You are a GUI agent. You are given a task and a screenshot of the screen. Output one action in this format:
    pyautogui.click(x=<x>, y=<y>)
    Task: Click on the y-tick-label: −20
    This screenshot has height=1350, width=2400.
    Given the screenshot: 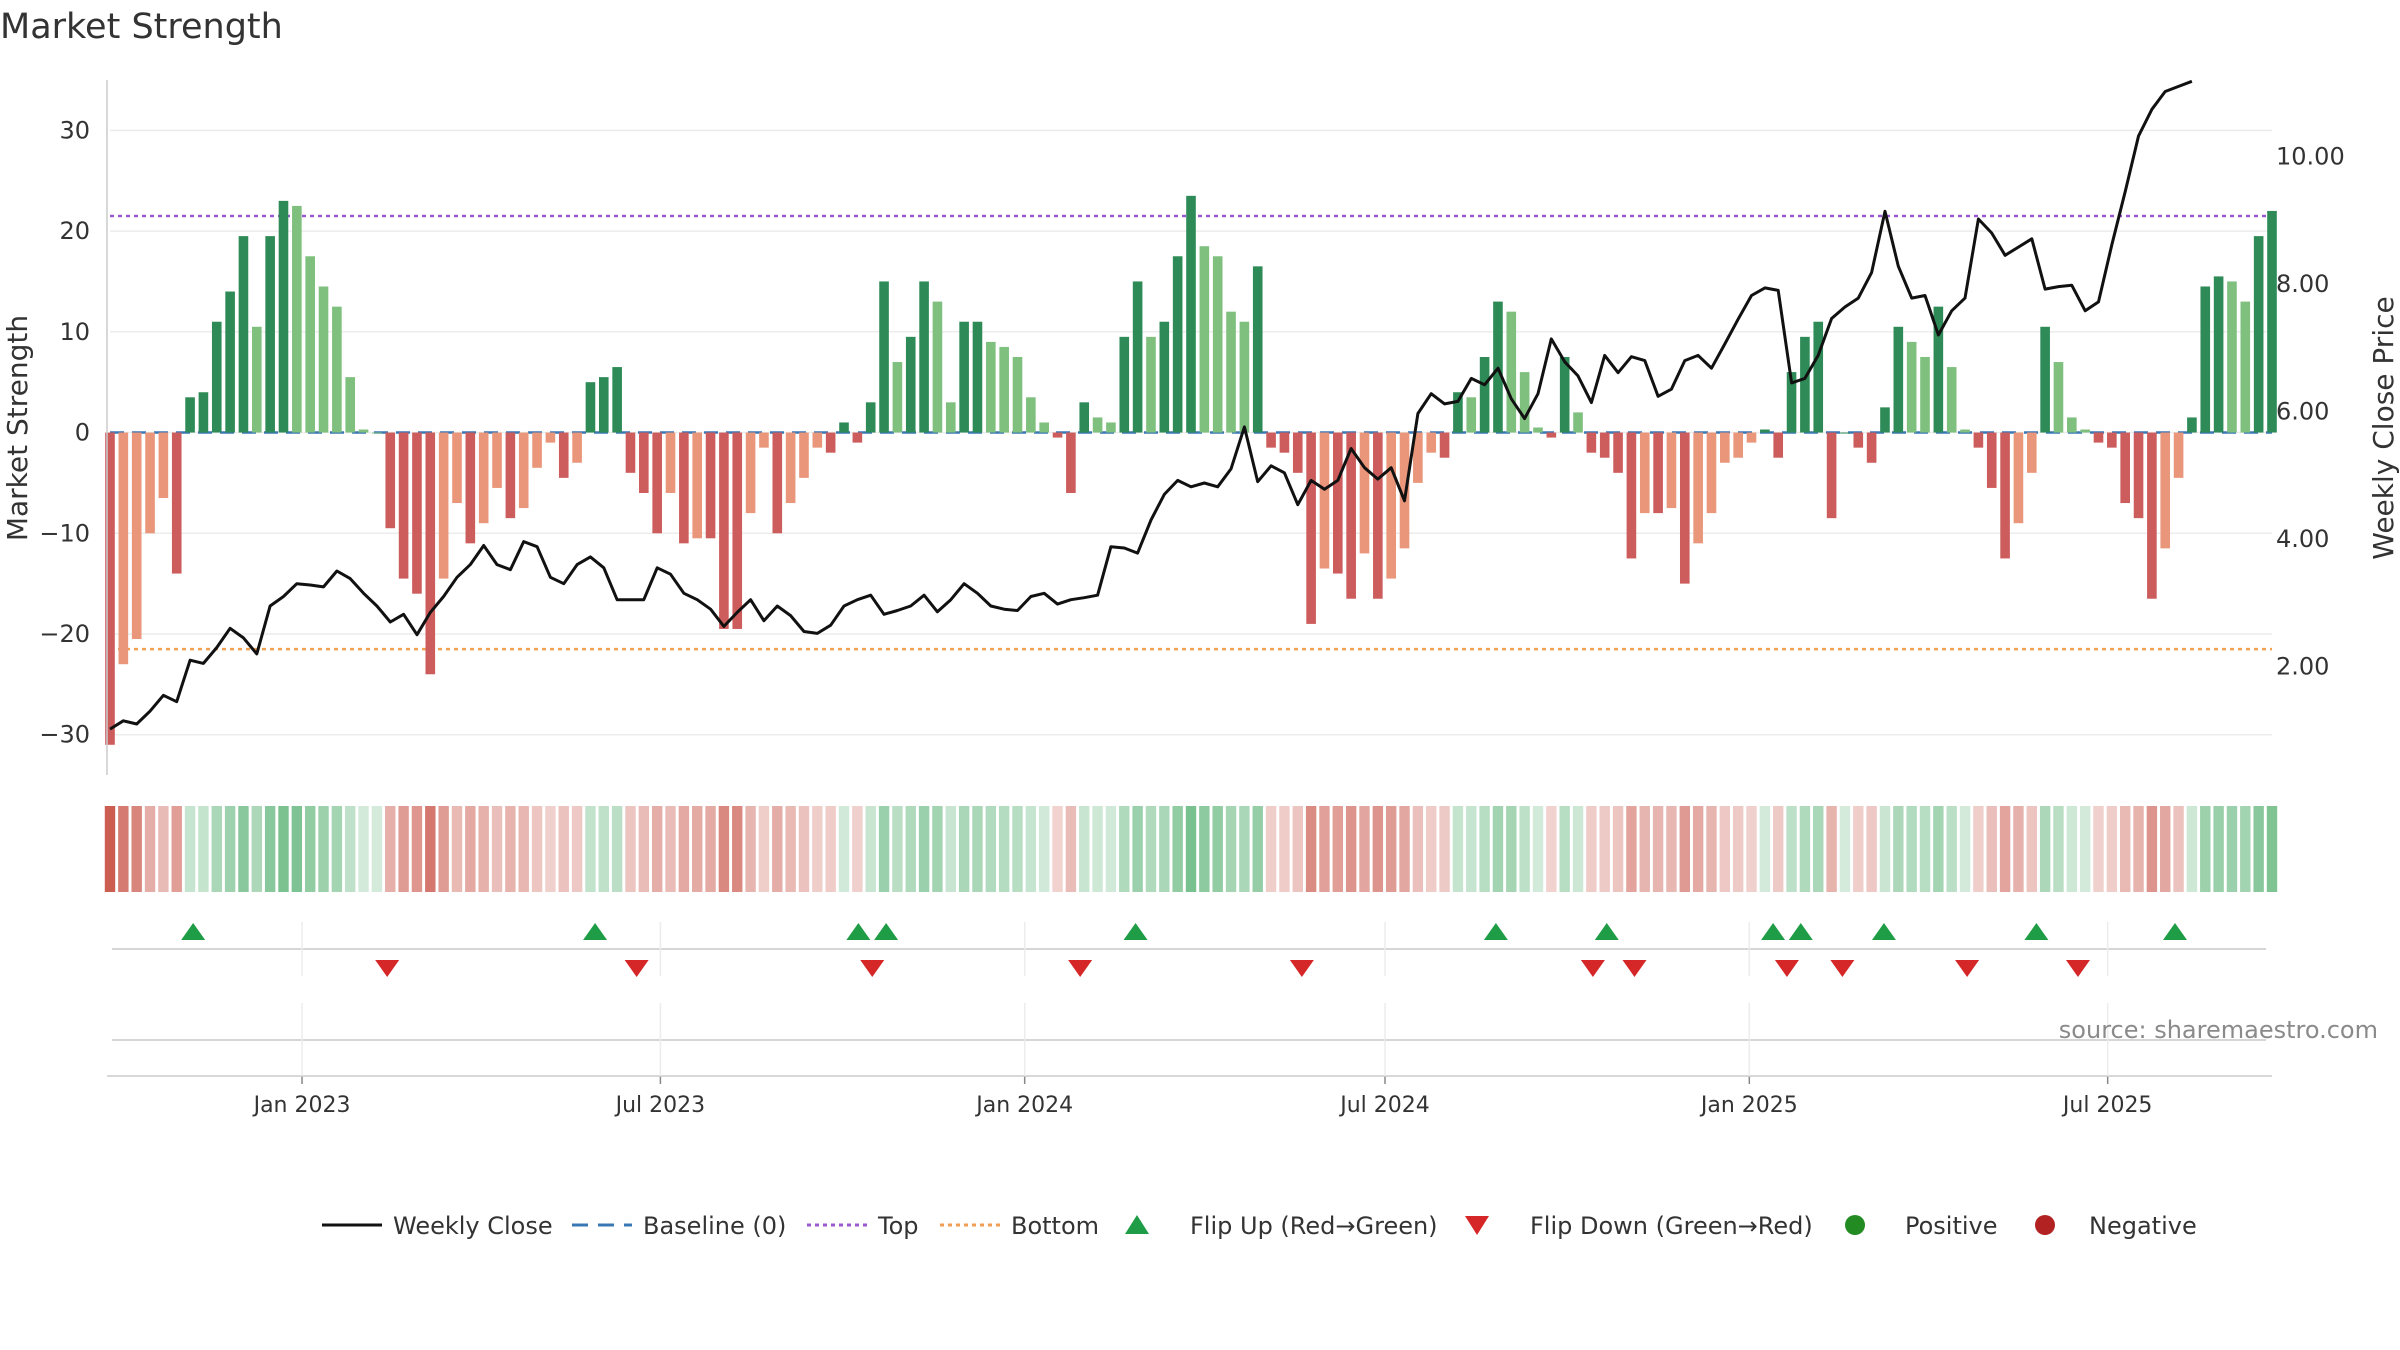 What is the action you would take?
    pyautogui.click(x=64, y=634)
    